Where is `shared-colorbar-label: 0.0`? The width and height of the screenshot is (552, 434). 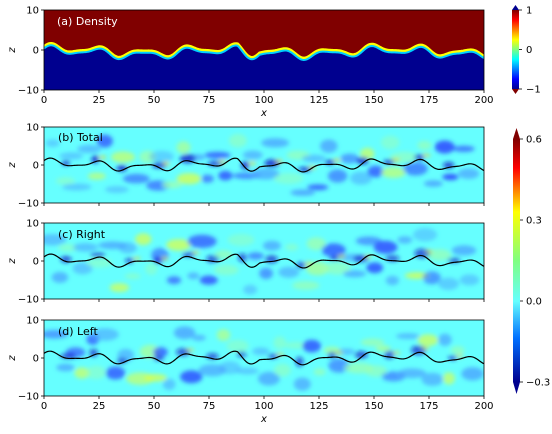 shared-colorbar-label: 0.0 is located at coordinates (534, 302).